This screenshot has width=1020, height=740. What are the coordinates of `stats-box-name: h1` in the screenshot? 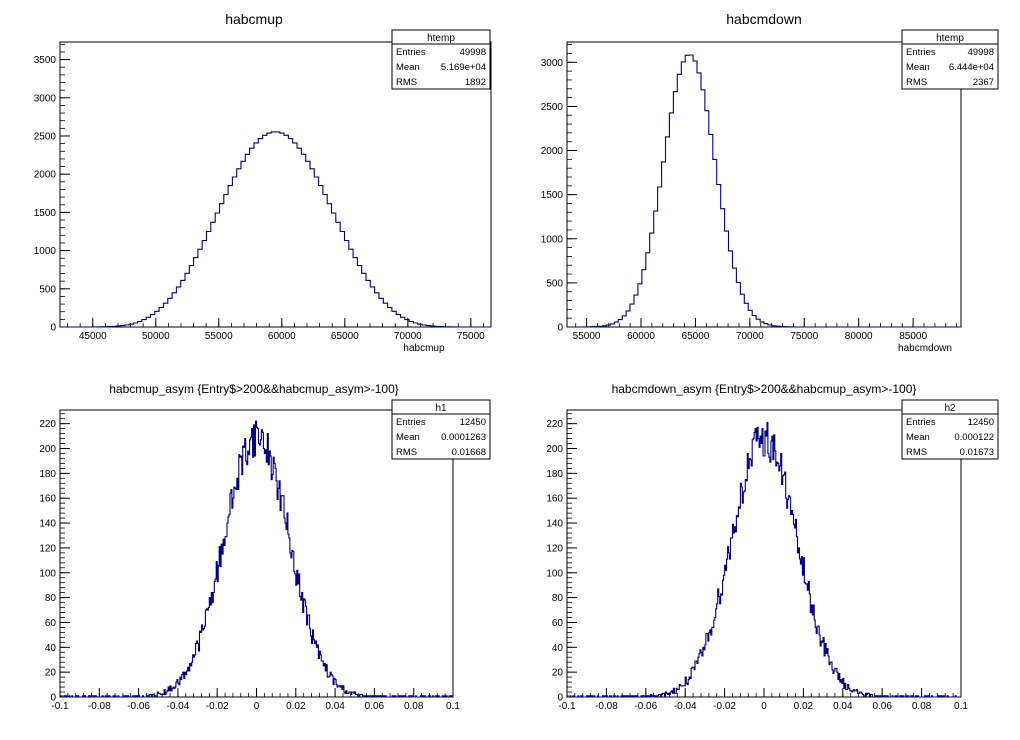 It's located at (441, 408).